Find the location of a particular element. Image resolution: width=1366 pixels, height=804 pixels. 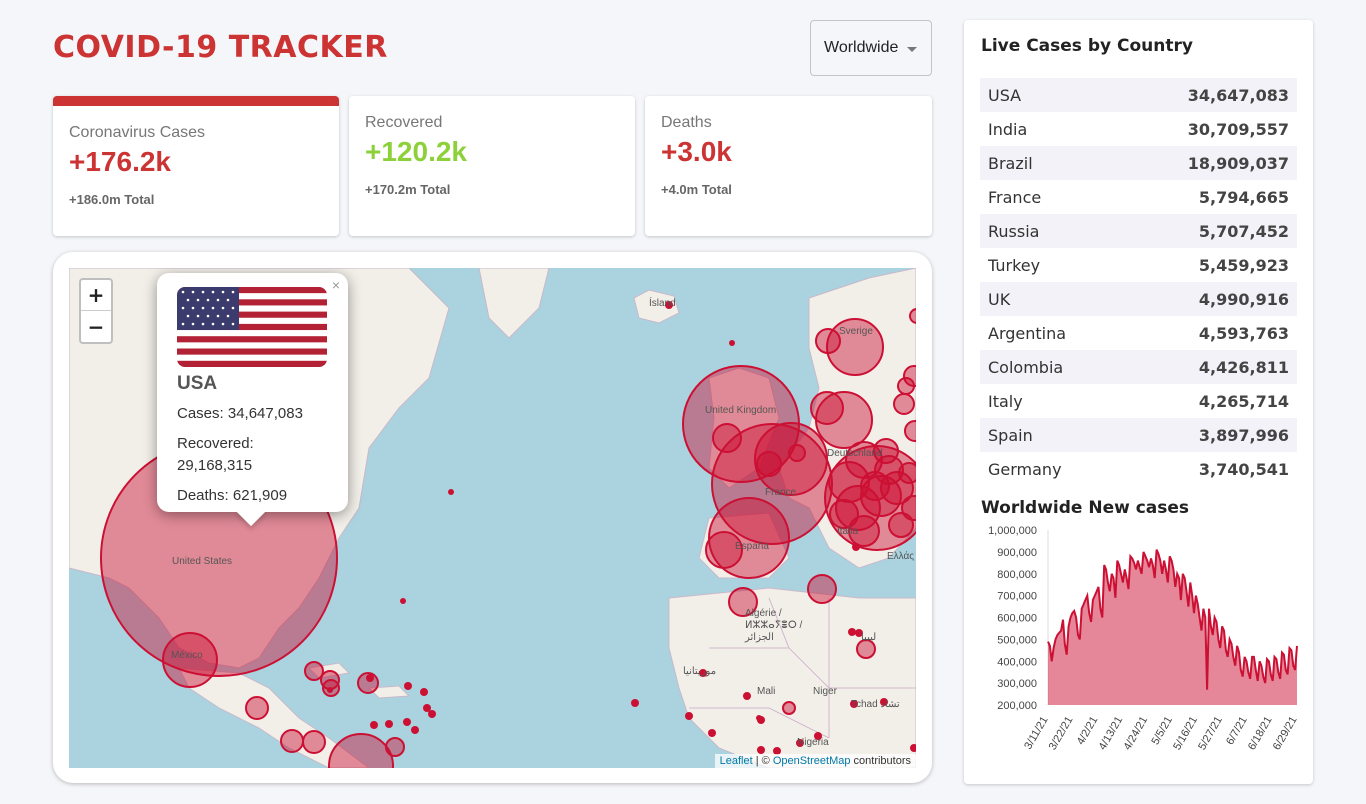

country-name: France is located at coordinates (1015, 197).